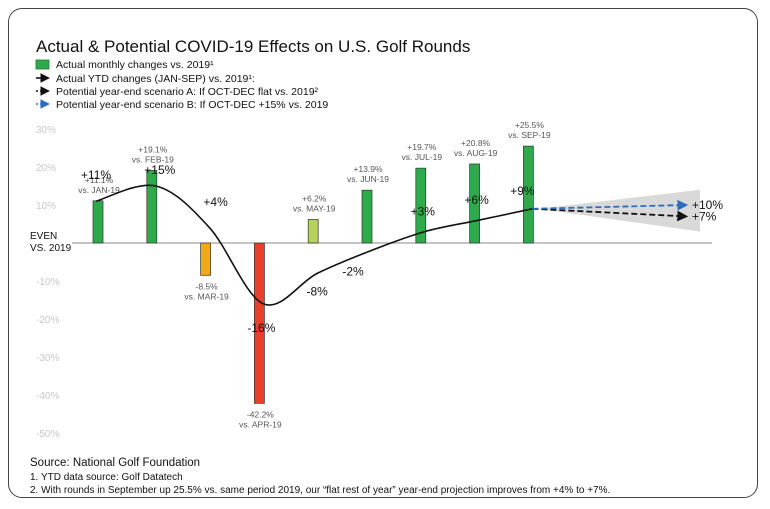 The image size is (770, 509). What do you see at coordinates (153, 159) in the screenshot?
I see `bar-category-label: vs. FEB-19` at bounding box center [153, 159].